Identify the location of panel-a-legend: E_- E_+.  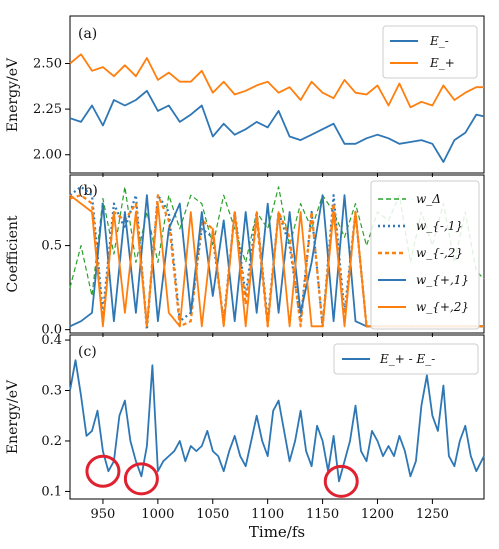
(430, 52).